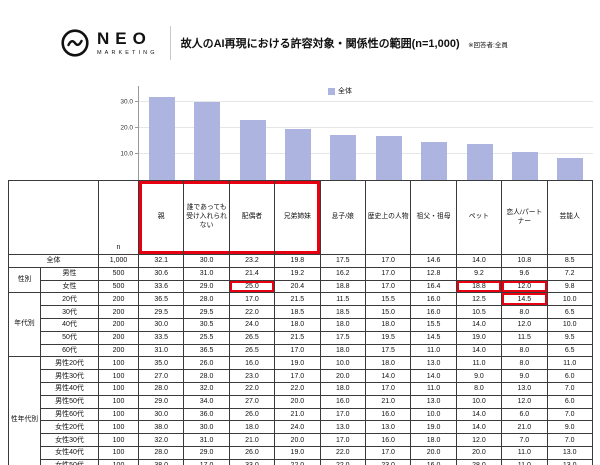 Image resolution: width=600 pixels, height=465 pixels. What do you see at coordinates (433, 452) in the screenshot?
I see `cell: 20.0` at bounding box center [433, 452].